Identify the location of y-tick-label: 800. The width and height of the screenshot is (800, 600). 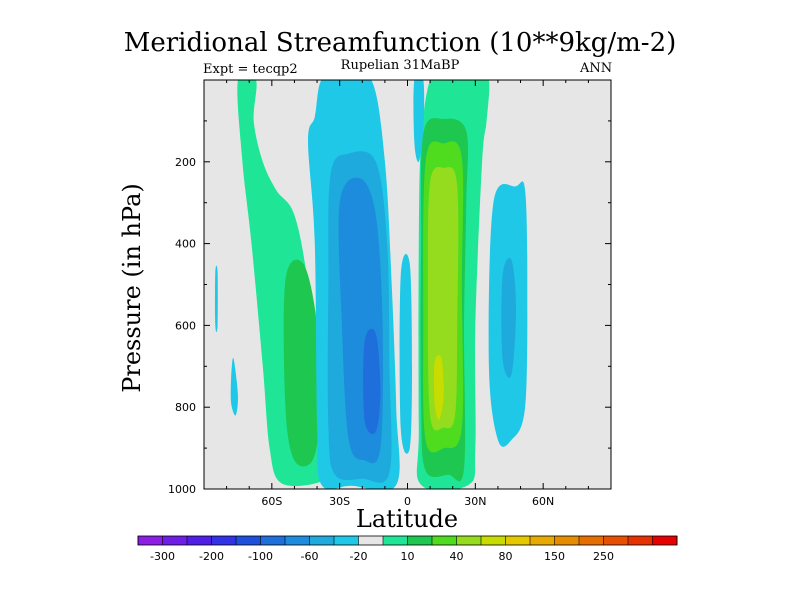
(185, 407).